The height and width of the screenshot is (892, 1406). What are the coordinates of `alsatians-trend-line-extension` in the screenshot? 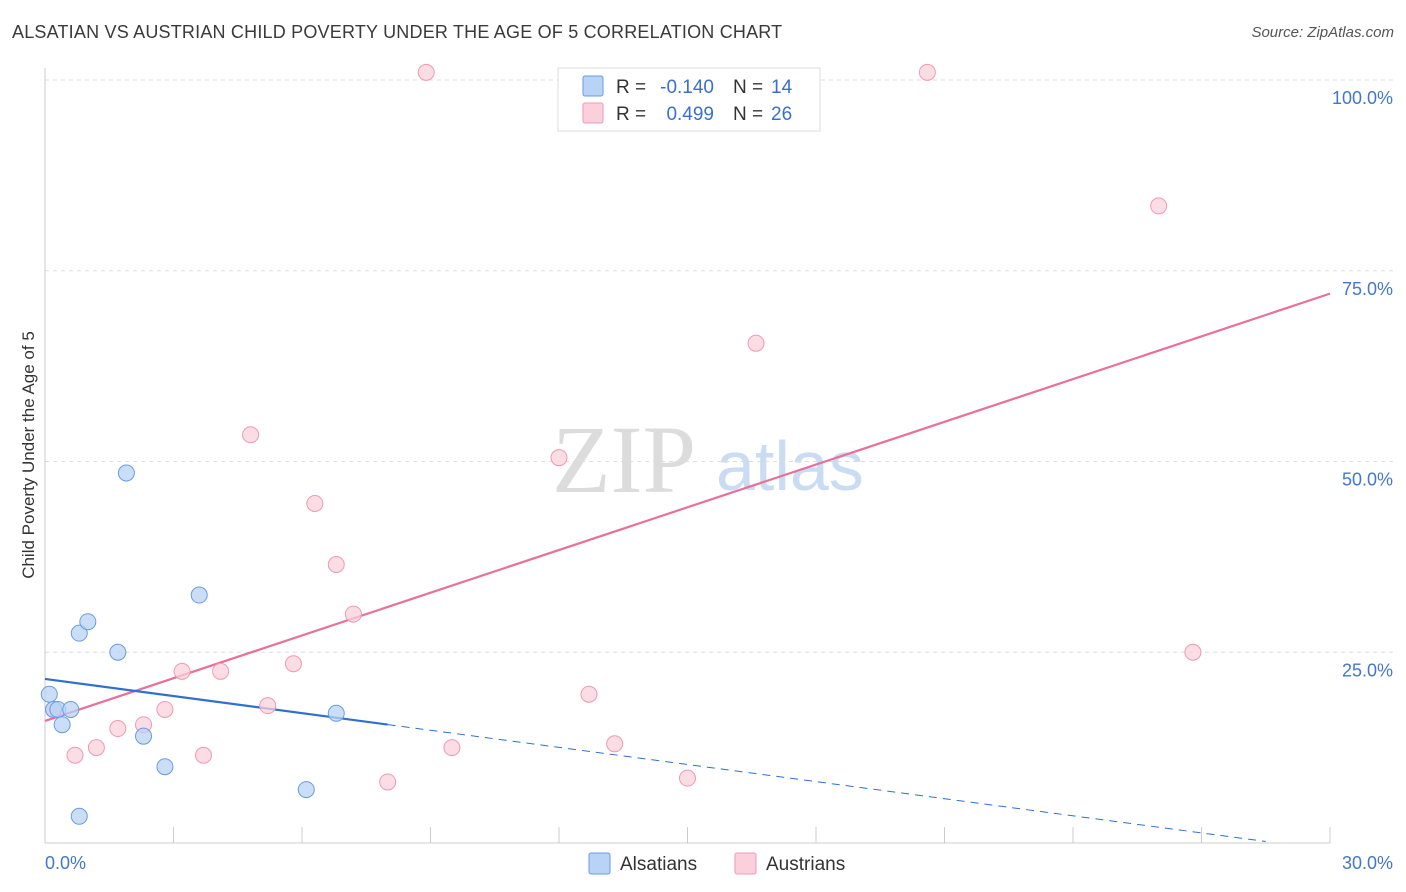 It's located at (826, 783).